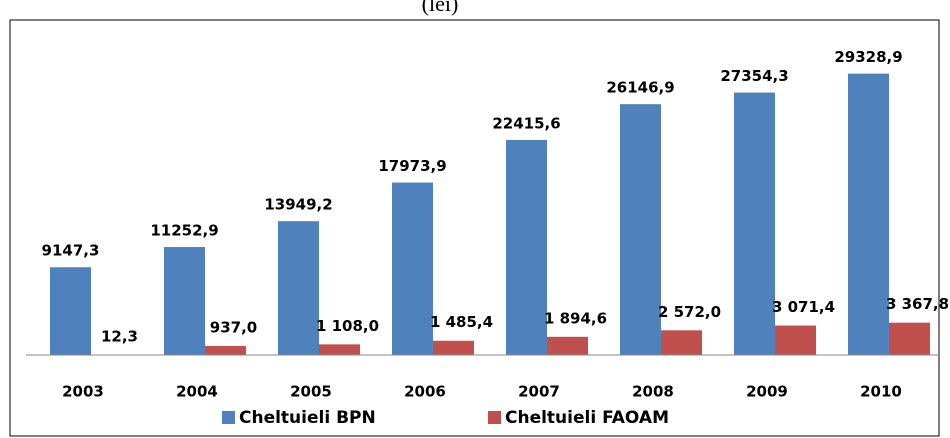 This screenshot has height=438, width=950. Describe the element at coordinates (917, 304) in the screenshot. I see `data-label: 3 367,8` at that location.